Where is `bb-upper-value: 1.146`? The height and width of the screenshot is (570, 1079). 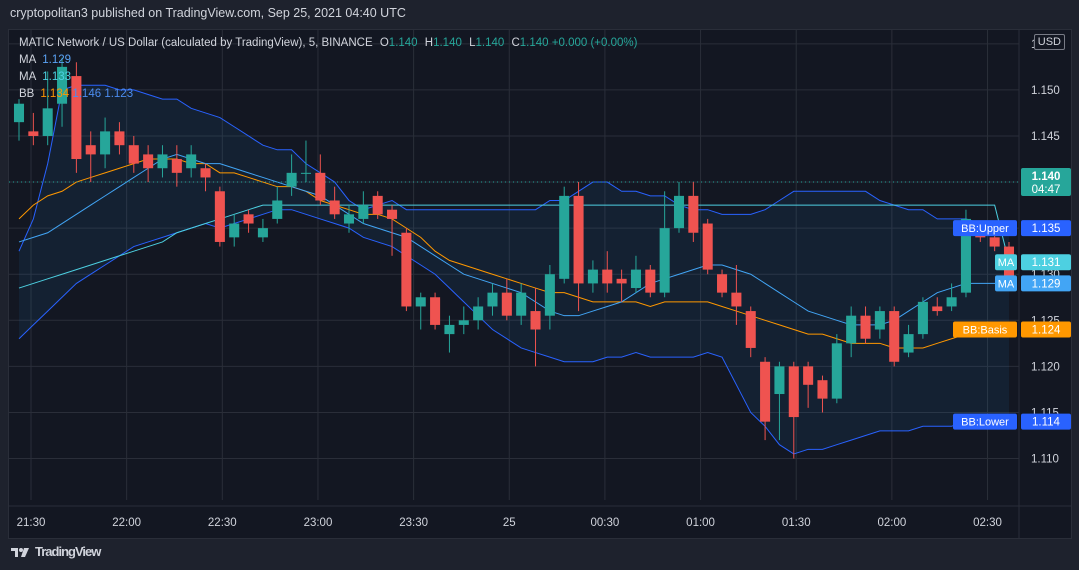 bb-upper-value: 1.146 is located at coordinates (87, 94).